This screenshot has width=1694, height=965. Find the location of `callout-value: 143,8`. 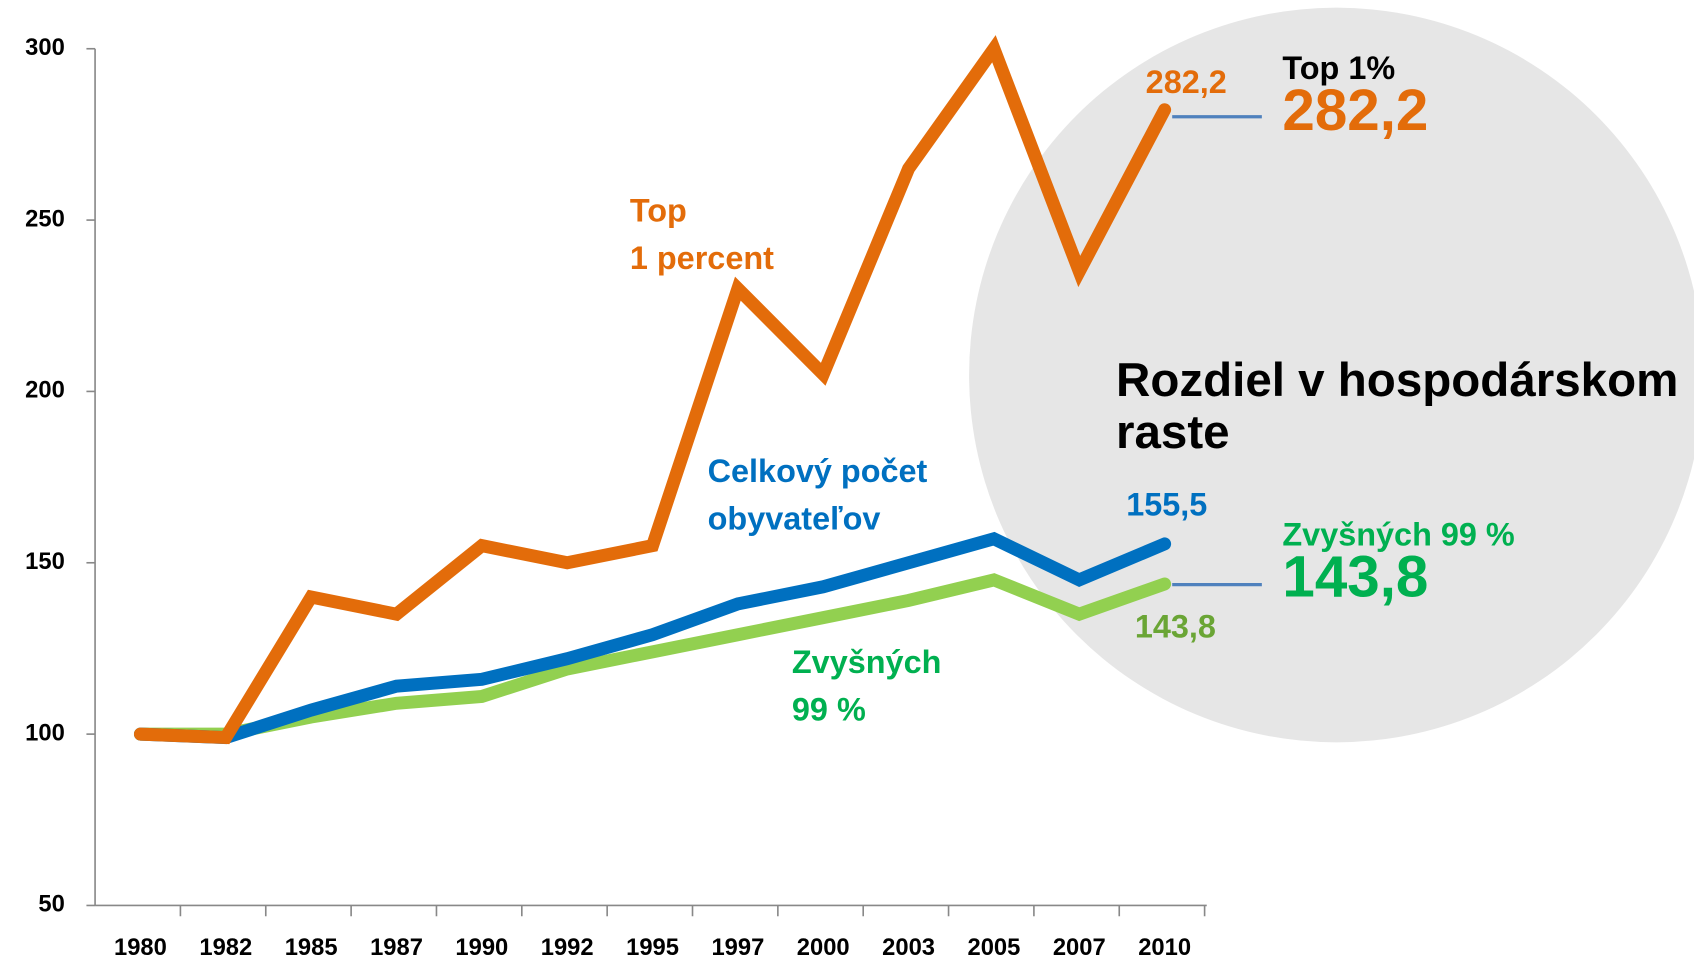

callout-value: 143,8 is located at coordinates (1355, 577).